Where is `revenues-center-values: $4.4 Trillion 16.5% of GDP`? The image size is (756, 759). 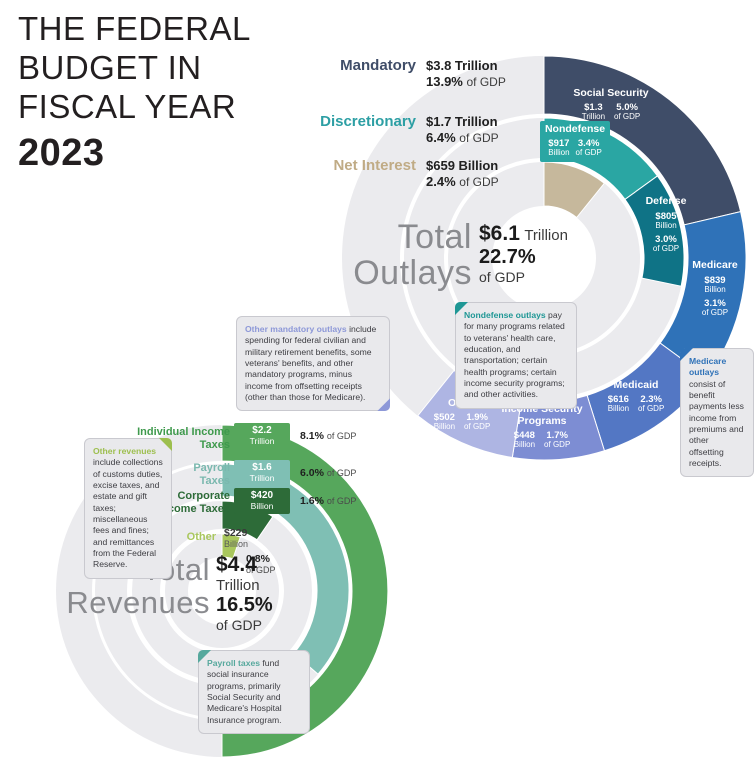 revenues-center-values: $4.4 Trillion 16.5% of GDP is located at coordinates (244, 593).